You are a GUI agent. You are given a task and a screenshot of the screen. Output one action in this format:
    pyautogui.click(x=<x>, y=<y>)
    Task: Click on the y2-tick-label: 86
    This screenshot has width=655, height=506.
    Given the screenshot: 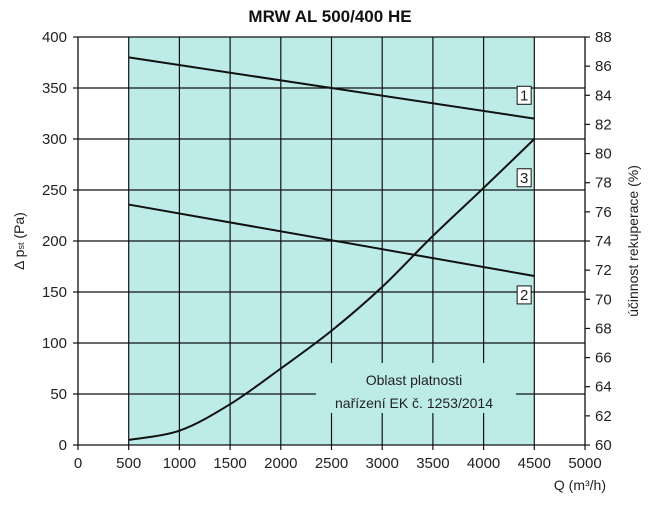 What is the action you would take?
    pyautogui.click(x=603, y=66)
    